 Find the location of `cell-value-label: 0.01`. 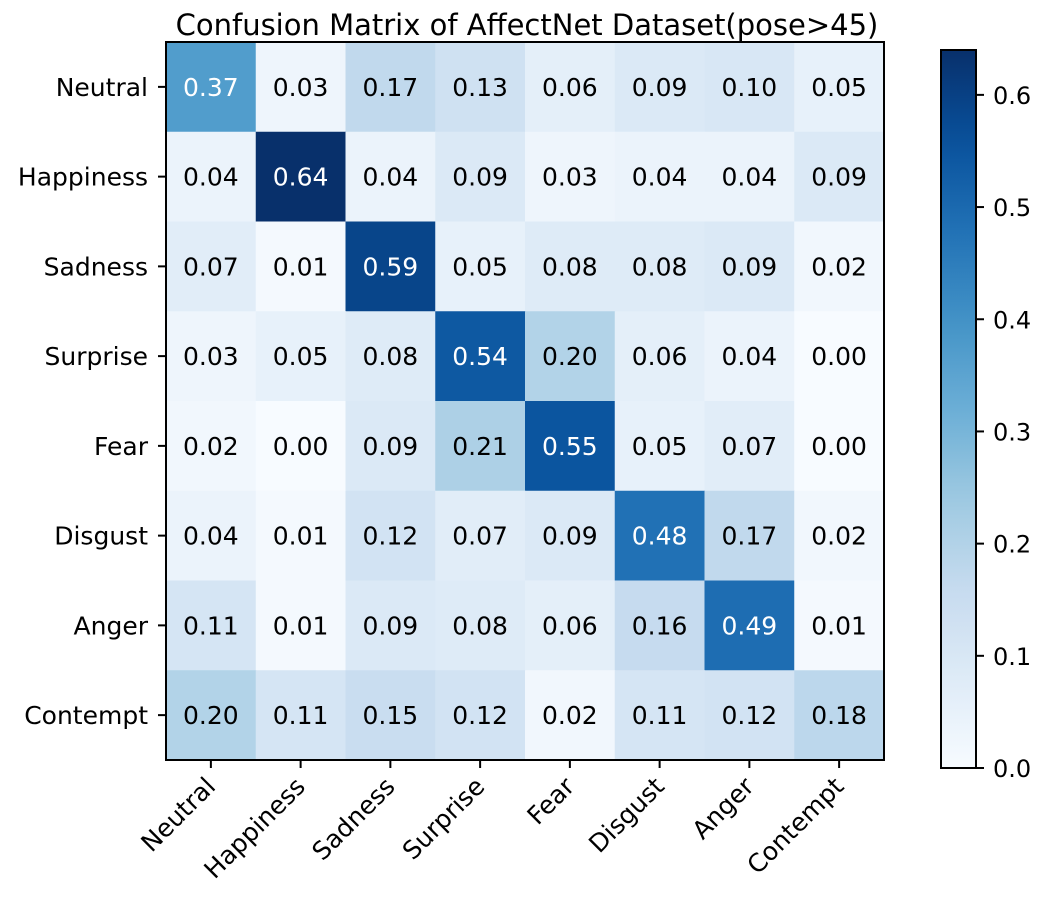

cell-value-label: 0.01 is located at coordinates (301, 625).